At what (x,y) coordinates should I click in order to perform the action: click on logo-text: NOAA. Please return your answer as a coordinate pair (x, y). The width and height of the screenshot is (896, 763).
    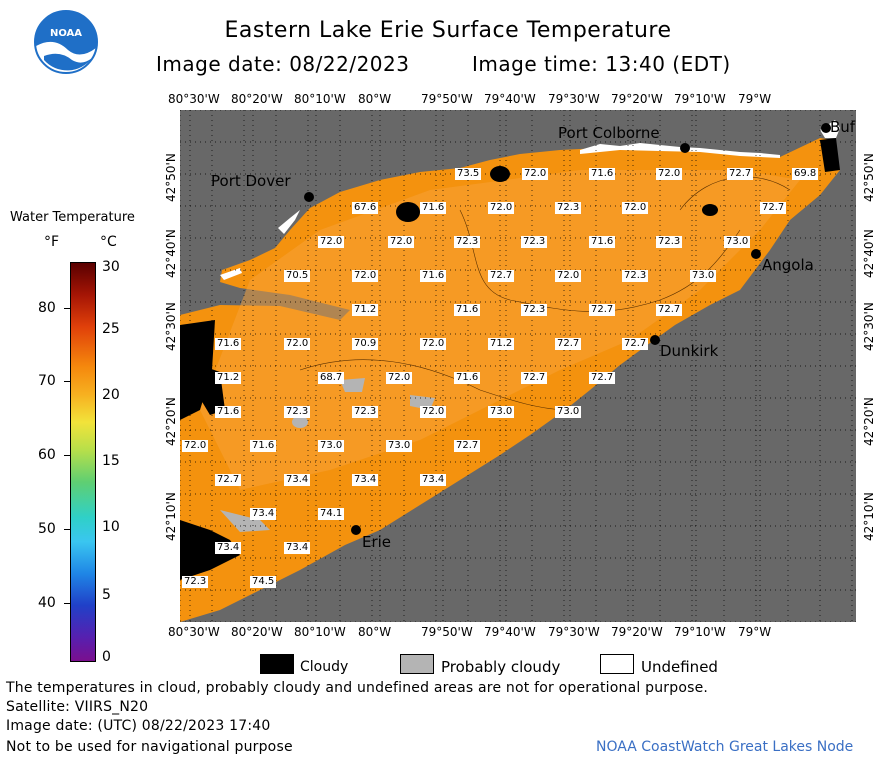
    Looking at the image, I should click on (66, 33).